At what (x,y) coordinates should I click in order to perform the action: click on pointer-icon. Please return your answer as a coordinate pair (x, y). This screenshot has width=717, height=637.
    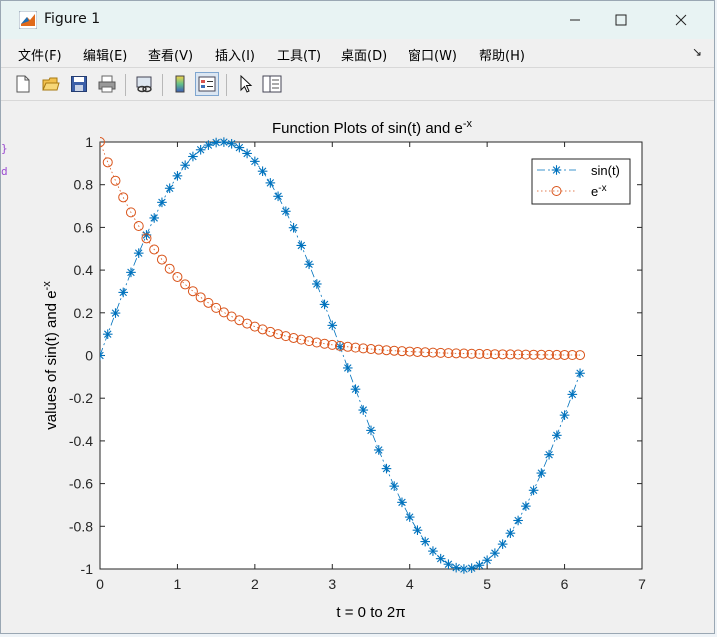
    Looking at the image, I should click on (246, 84).